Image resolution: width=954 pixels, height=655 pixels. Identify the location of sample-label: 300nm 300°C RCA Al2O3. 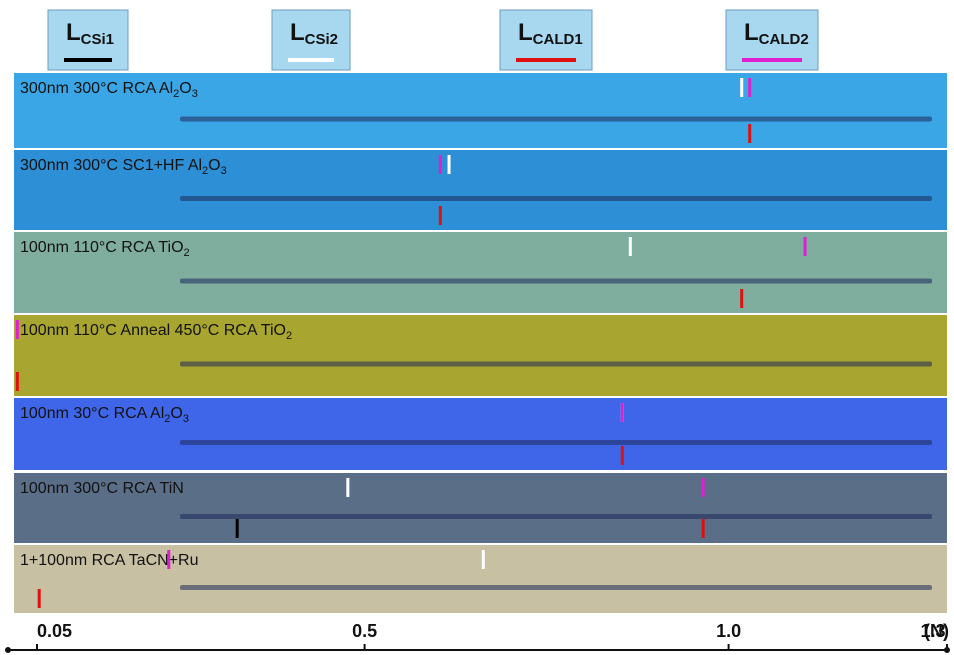
(109, 90).